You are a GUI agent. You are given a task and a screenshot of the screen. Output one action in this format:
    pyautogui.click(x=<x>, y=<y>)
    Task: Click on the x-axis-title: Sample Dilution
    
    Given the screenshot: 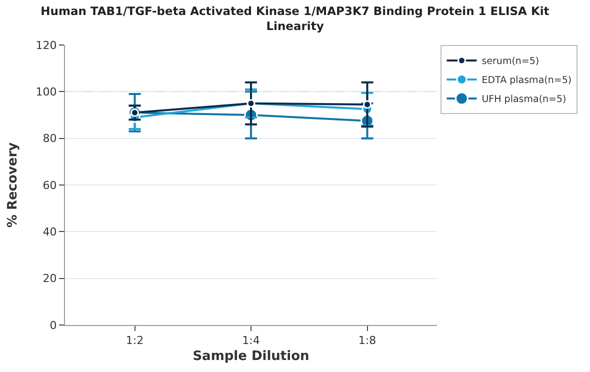 What is the action you would take?
    pyautogui.click(x=251, y=356)
    